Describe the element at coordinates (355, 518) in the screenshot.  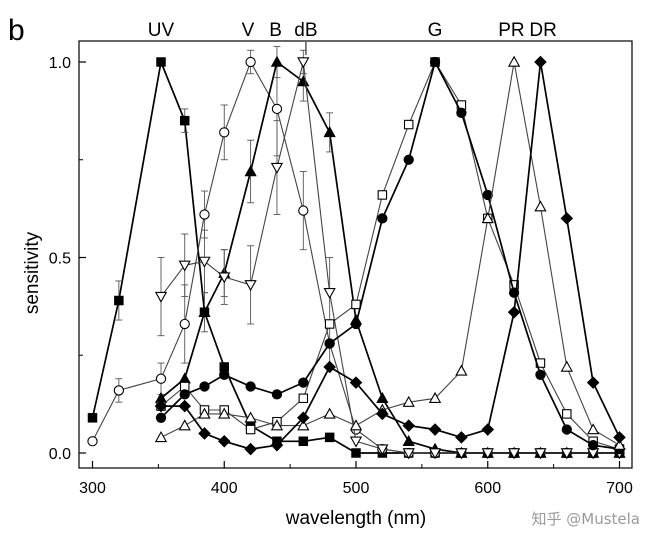
I see `x-axis-title: wavelength (nm)` at that location.